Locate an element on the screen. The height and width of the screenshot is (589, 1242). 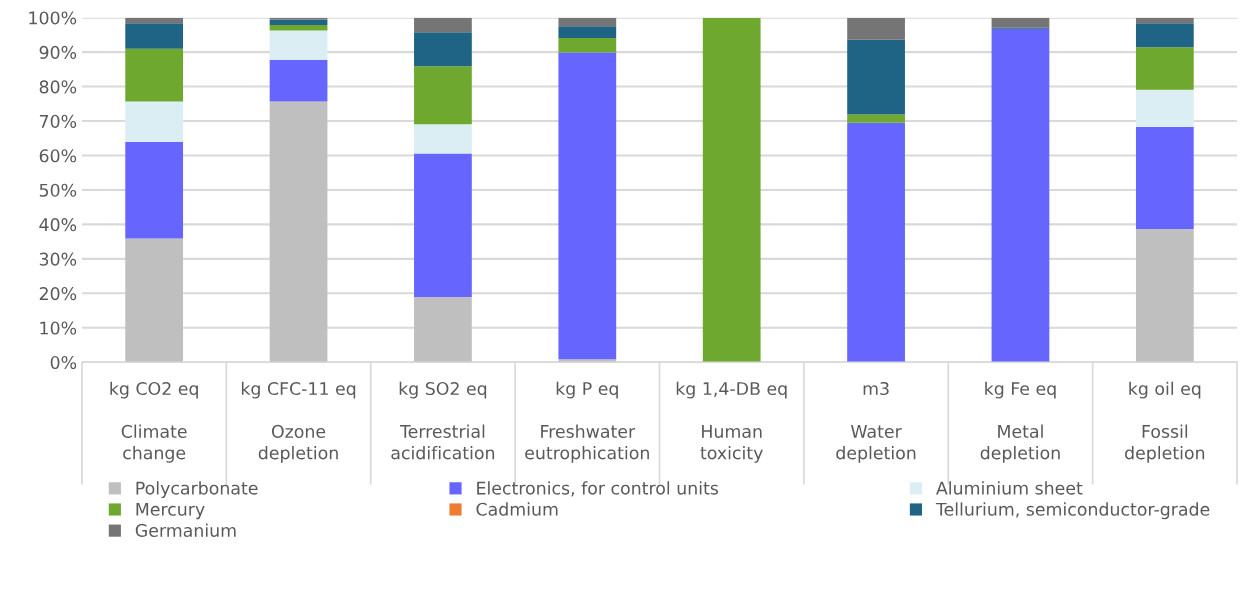
y-tick-label: 40% is located at coordinates (58, 225).